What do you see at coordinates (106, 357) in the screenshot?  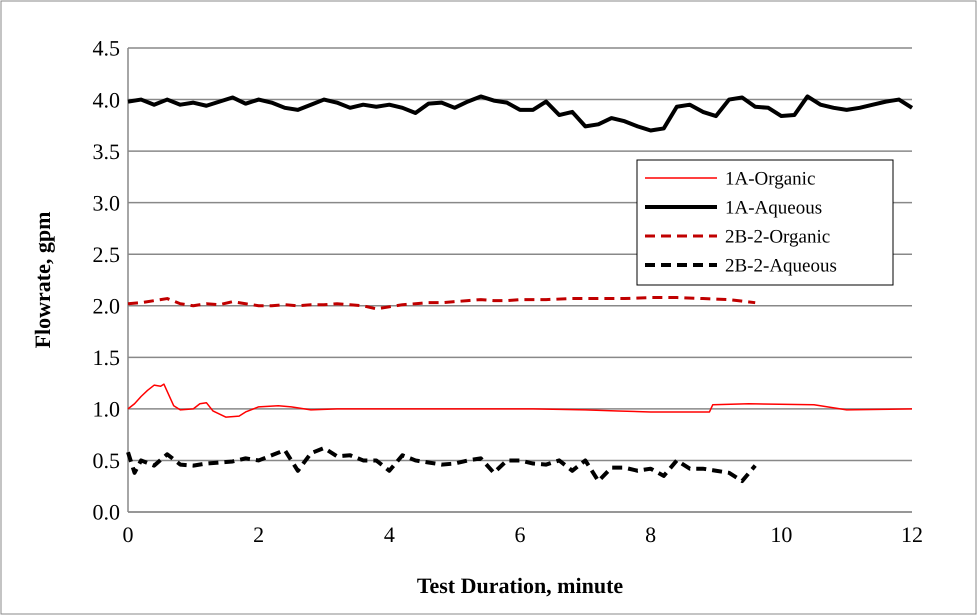 I see `y-tick-label: 1.5` at bounding box center [106, 357].